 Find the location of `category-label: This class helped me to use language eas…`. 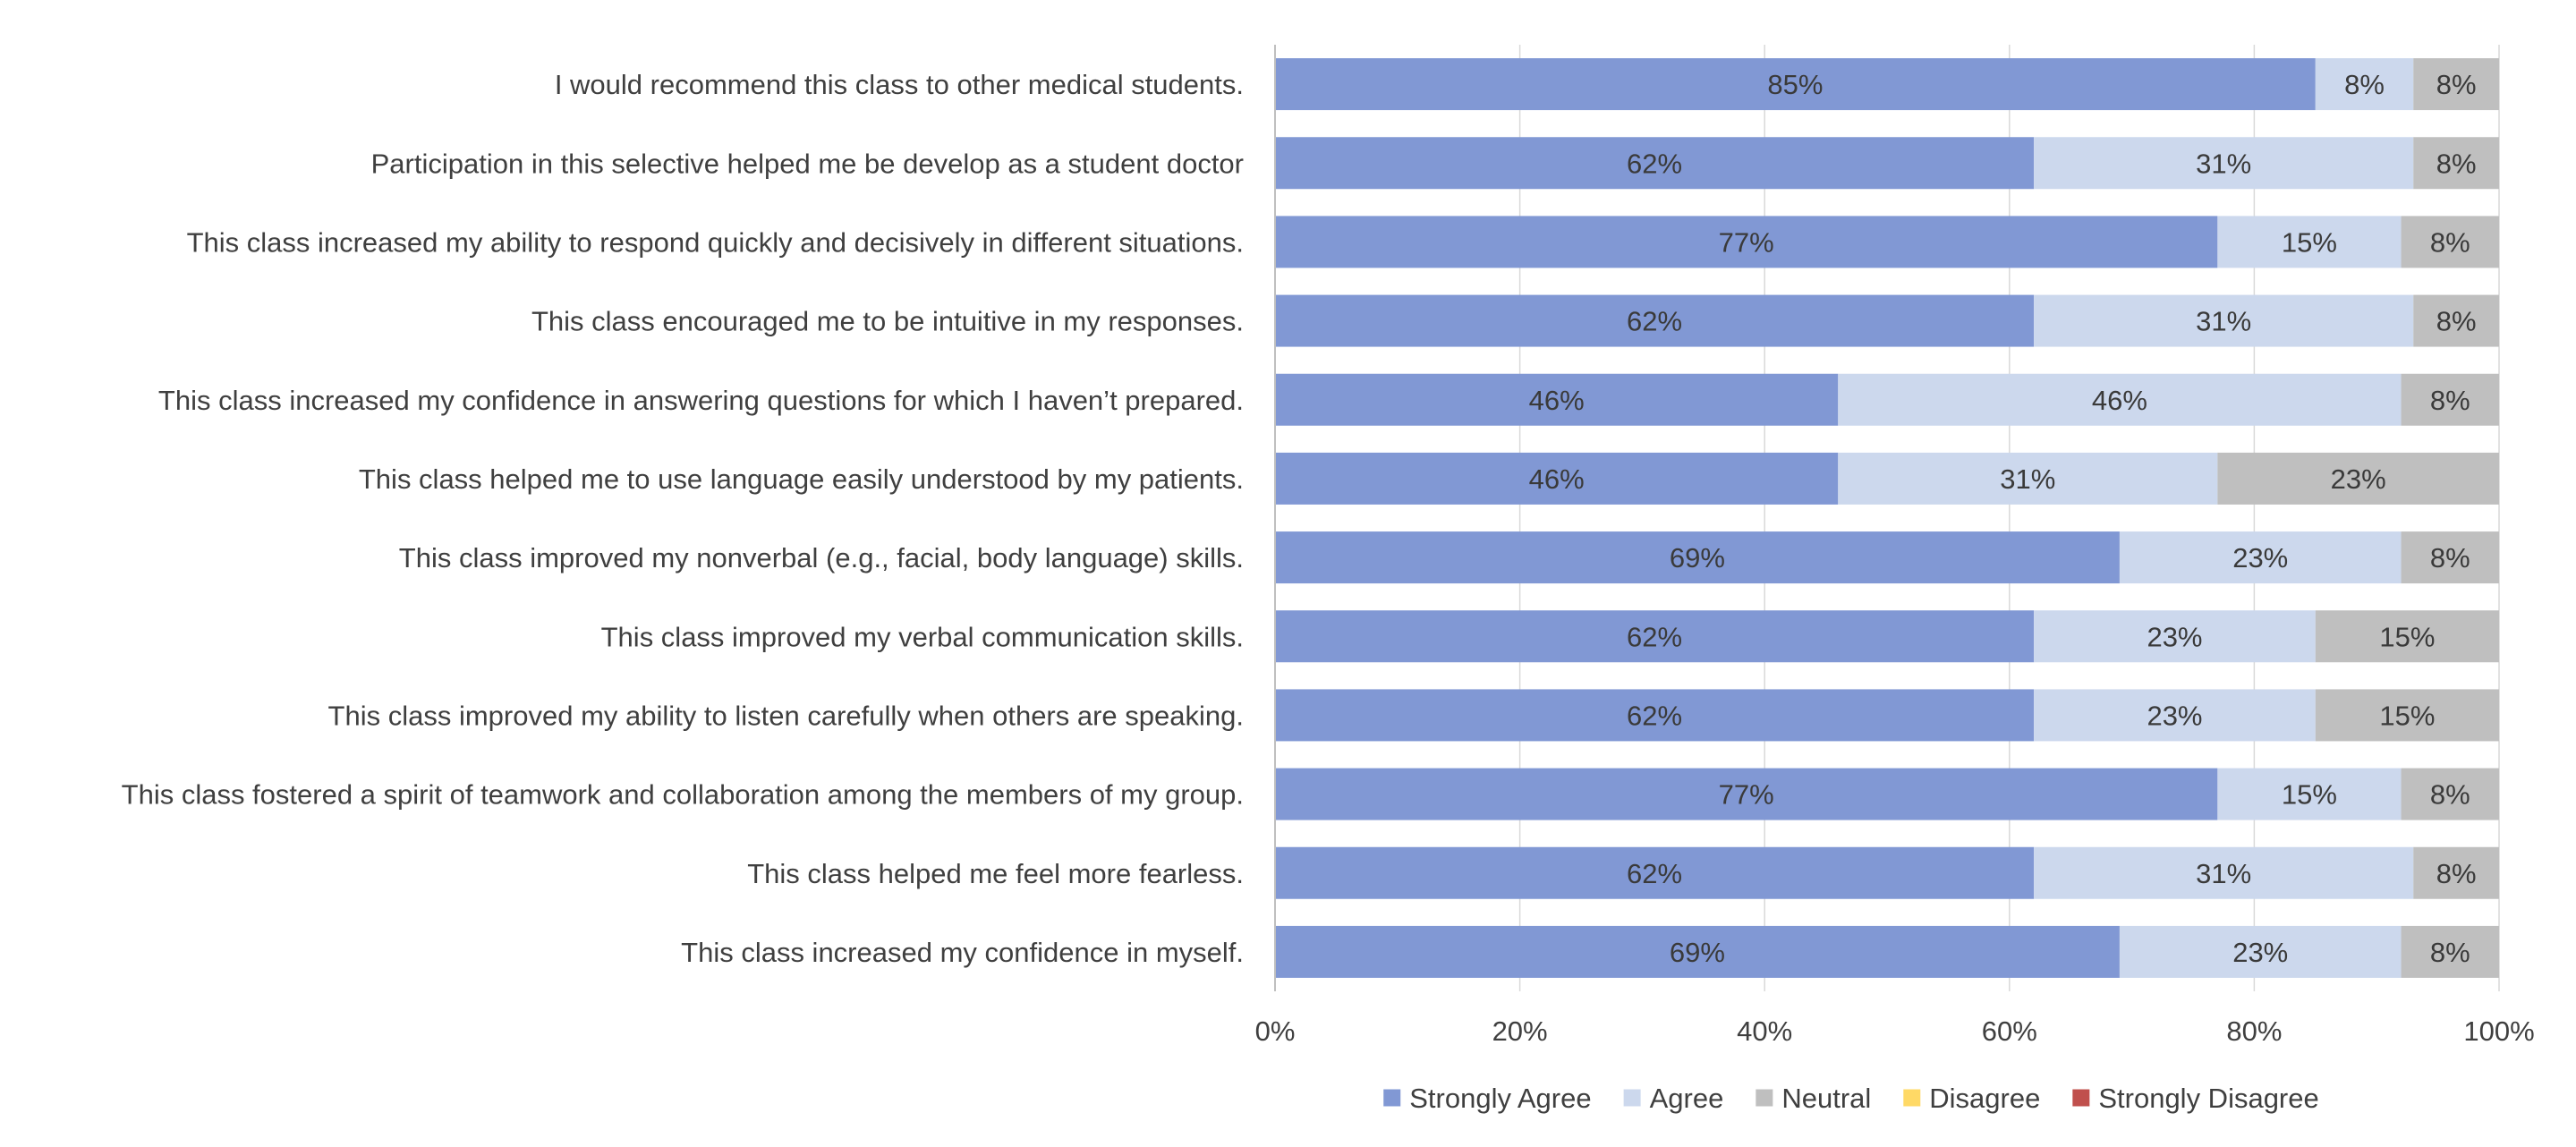

category-label: This class helped me to use language eas… is located at coordinates (801, 479).